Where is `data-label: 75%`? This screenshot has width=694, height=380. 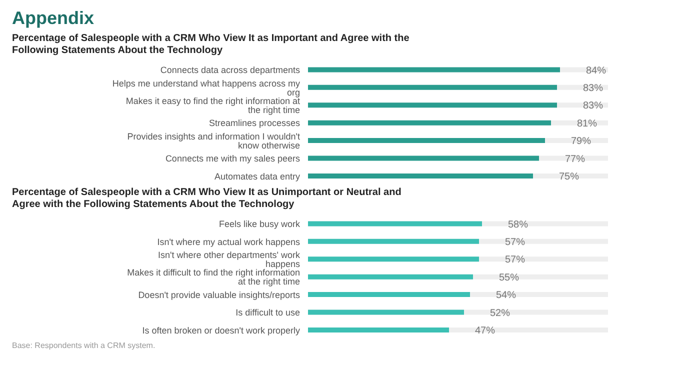 data-label: 75% is located at coordinates (569, 177).